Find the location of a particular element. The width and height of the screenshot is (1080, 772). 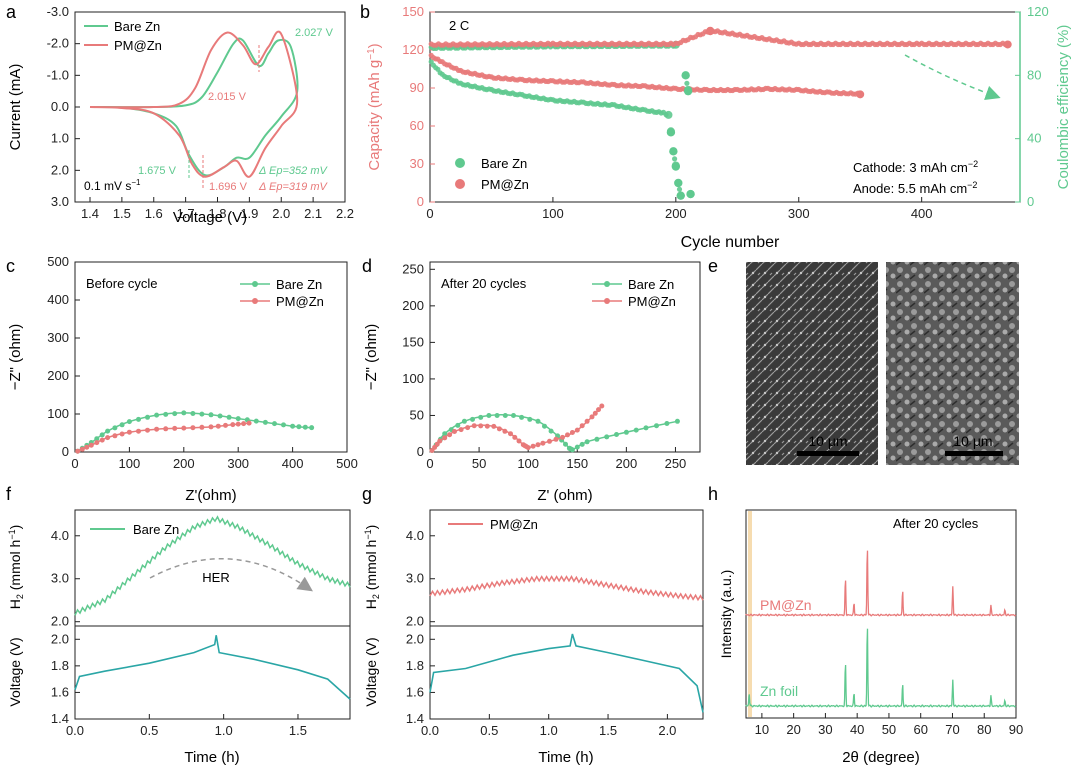

note-h: After 20 cycles is located at coordinates (936, 523).